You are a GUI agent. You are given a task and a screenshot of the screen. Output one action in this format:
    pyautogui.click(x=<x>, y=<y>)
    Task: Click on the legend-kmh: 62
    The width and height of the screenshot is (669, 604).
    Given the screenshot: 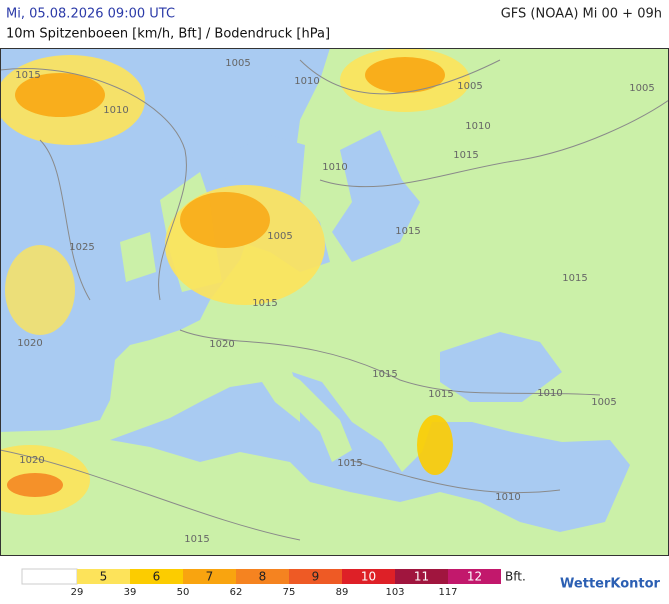 What is the action you would take?
    pyautogui.click(x=236, y=592)
    